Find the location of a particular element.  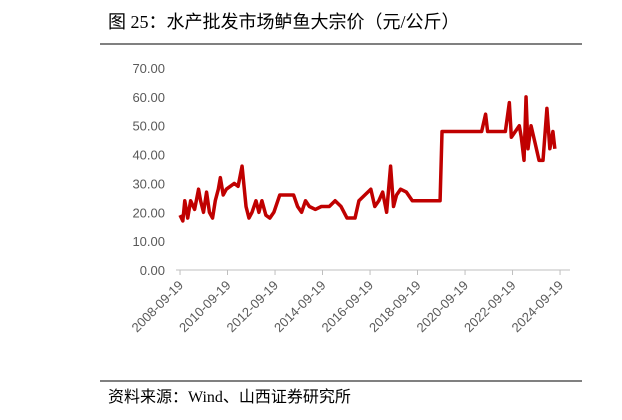

y-tick-label: 10.00 is located at coordinates (148, 241).